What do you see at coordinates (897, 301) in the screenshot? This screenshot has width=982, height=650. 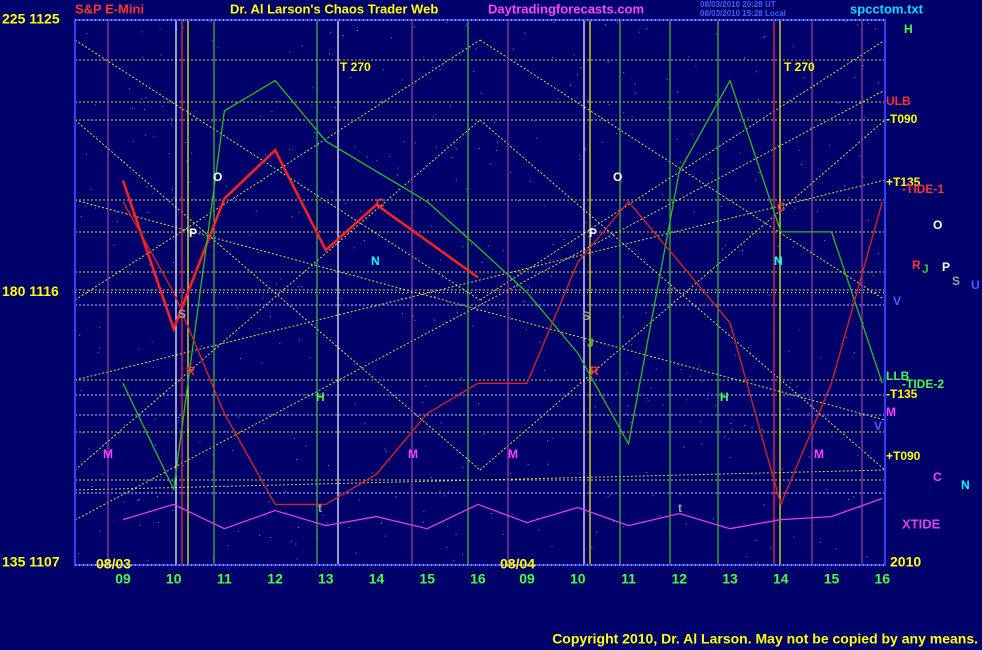 I see `annotation: V` at bounding box center [897, 301].